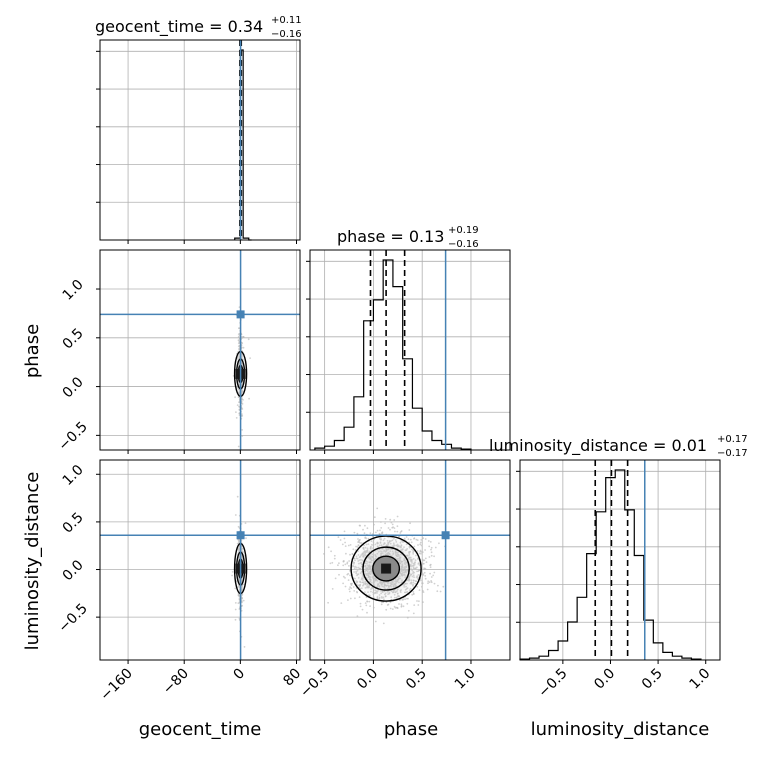  Describe the element at coordinates (410, 350) in the screenshot. I see `panel-hist-phase-frame` at that location.